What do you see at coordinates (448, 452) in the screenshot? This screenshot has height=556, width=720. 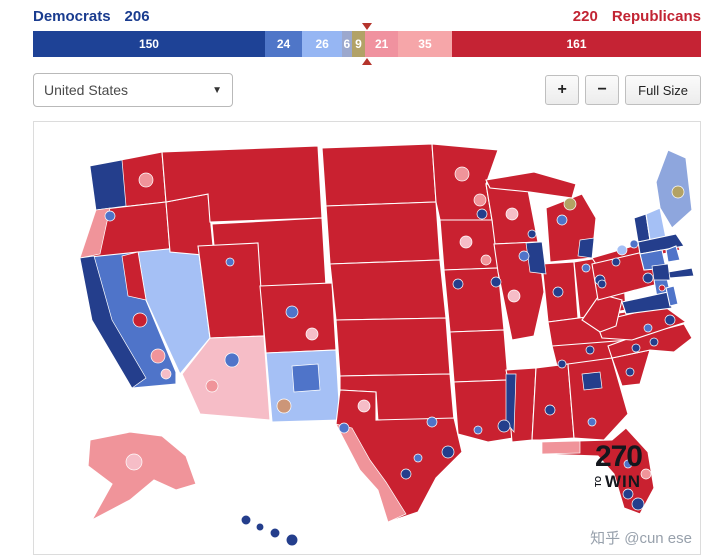 I see `map-tx-houston` at bounding box center [448, 452].